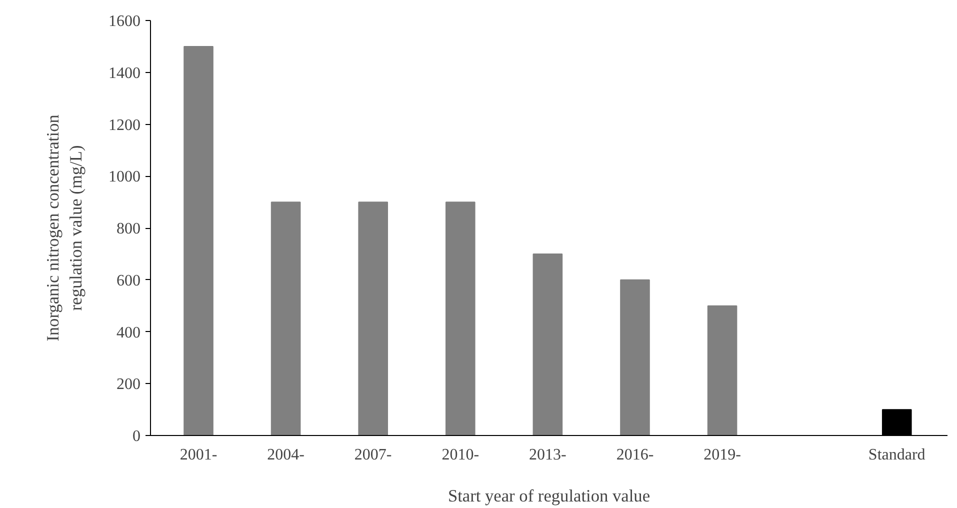 The height and width of the screenshot is (508, 957). Describe the element at coordinates (128, 385) in the screenshot. I see `y-tick-label: 200` at that location.